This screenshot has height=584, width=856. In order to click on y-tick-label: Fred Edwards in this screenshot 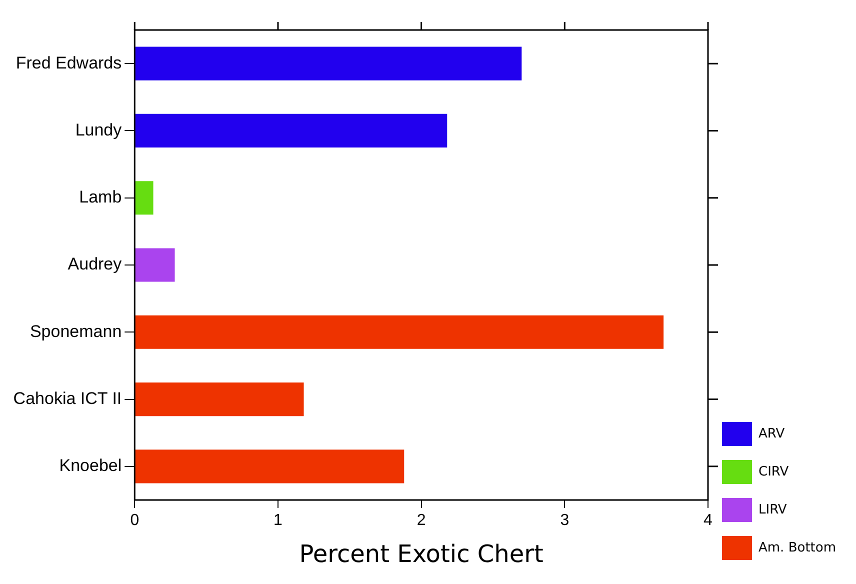, I will do `click(69, 62)`.